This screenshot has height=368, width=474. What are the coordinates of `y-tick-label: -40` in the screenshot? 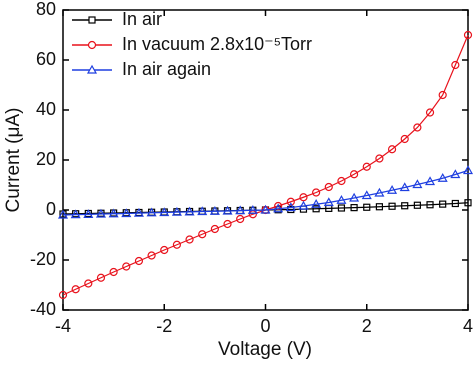 It's located at (43, 309).